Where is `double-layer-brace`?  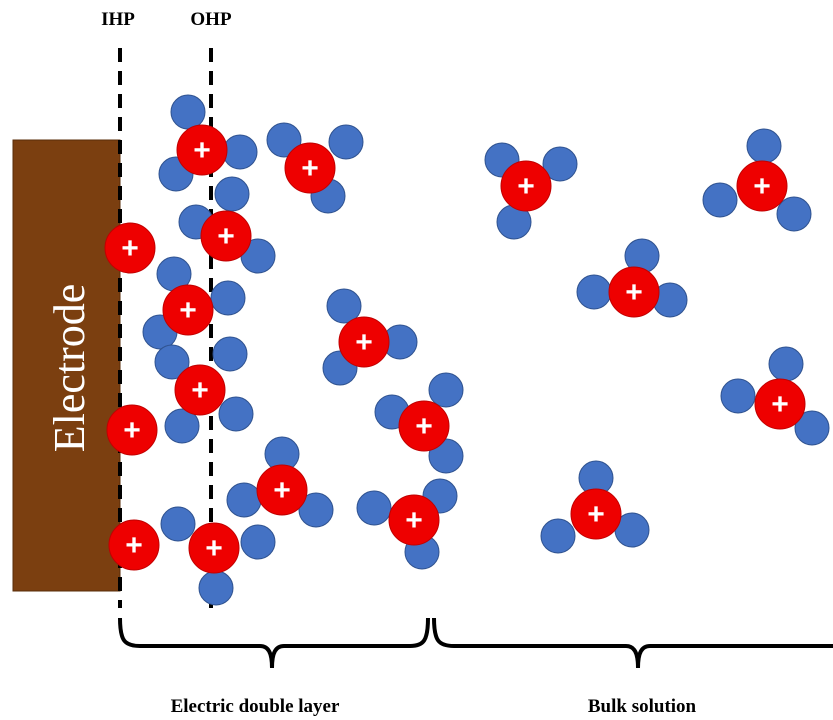
double-layer-brace is located at coordinates (274, 643).